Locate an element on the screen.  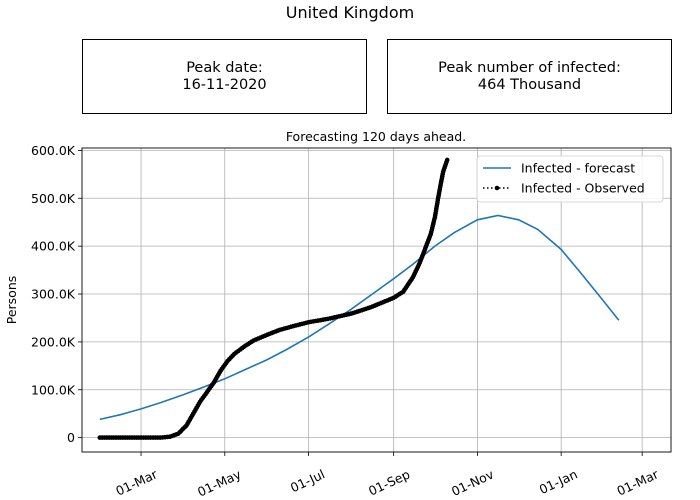
x-tick-label: 01-Sep is located at coordinates (389, 482).